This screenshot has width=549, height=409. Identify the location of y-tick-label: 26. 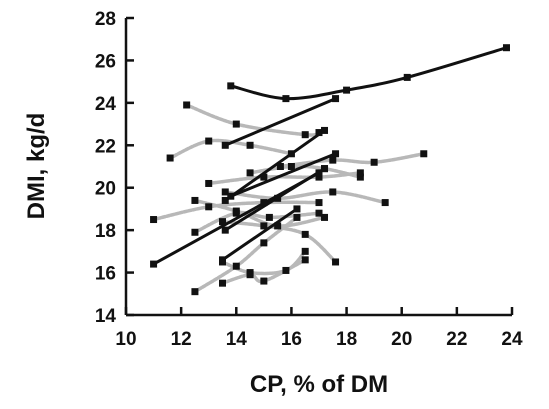
(105, 61).